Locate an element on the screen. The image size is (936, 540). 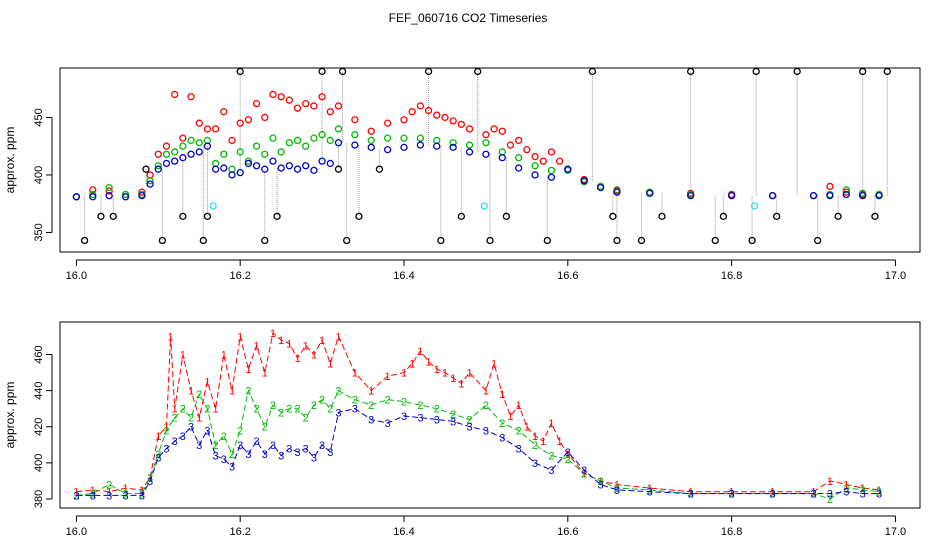
x-tick-label: 16.0 is located at coordinates (76, 532).